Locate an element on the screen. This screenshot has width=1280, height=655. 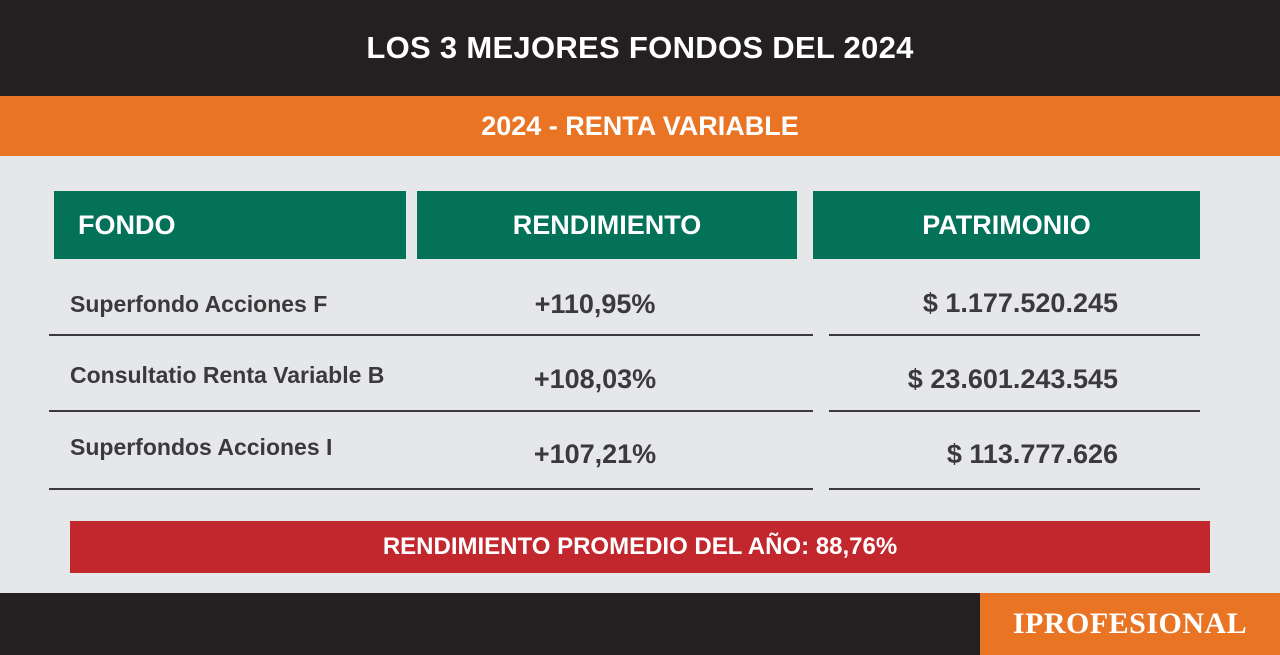
average-return-banner: RENDIMIENTO PROMEDIO DEL AÑO: 88,76% is located at coordinates (640, 547).